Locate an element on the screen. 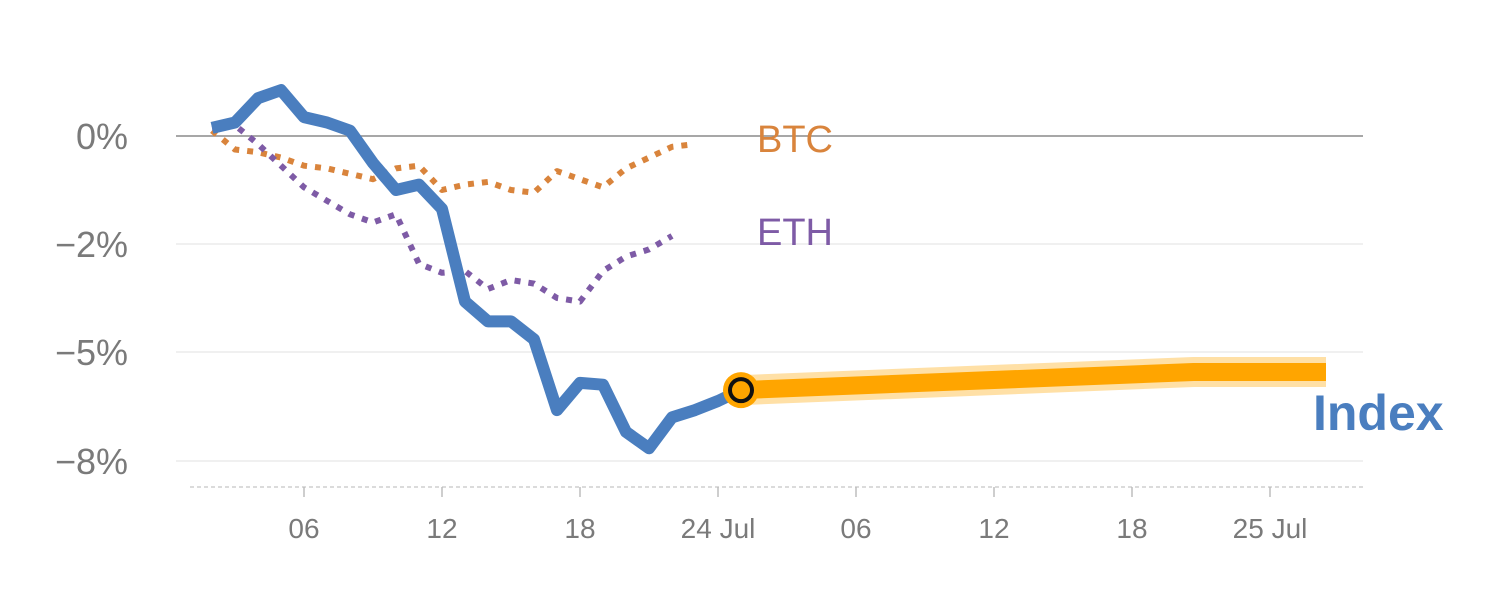  series-label-btc: BTC is located at coordinates (795, 140).